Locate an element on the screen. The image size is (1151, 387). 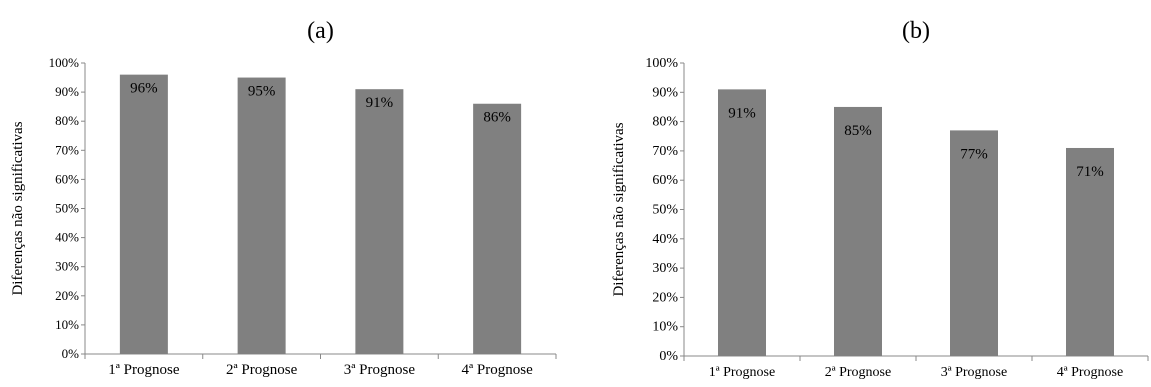
data-label: 86% is located at coordinates (497, 118).